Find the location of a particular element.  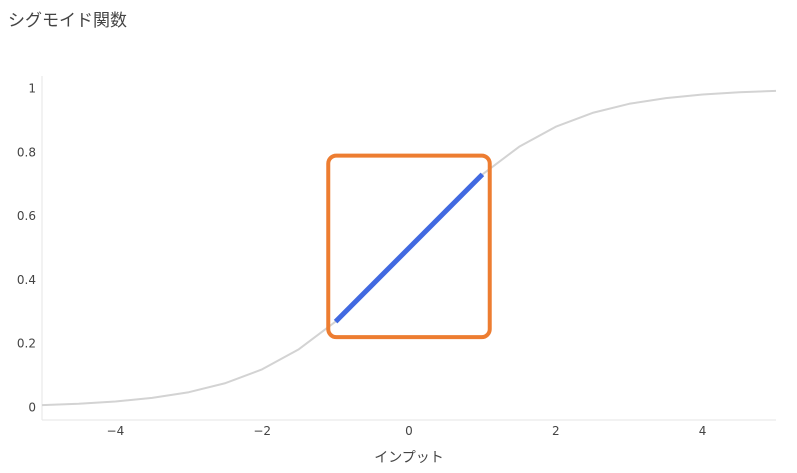

annotations is located at coordinates (409, 246).